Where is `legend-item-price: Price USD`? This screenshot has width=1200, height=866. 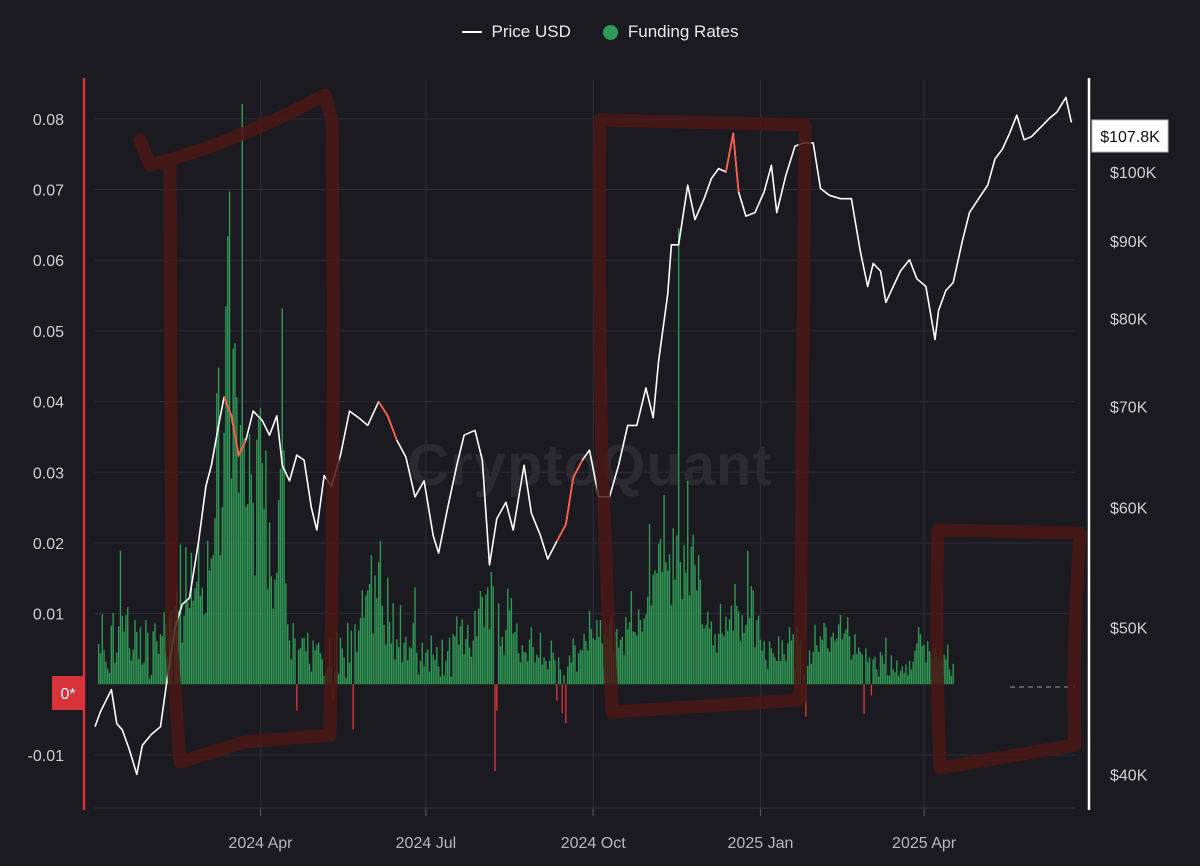 legend-item-price: Price USD is located at coordinates (516, 32).